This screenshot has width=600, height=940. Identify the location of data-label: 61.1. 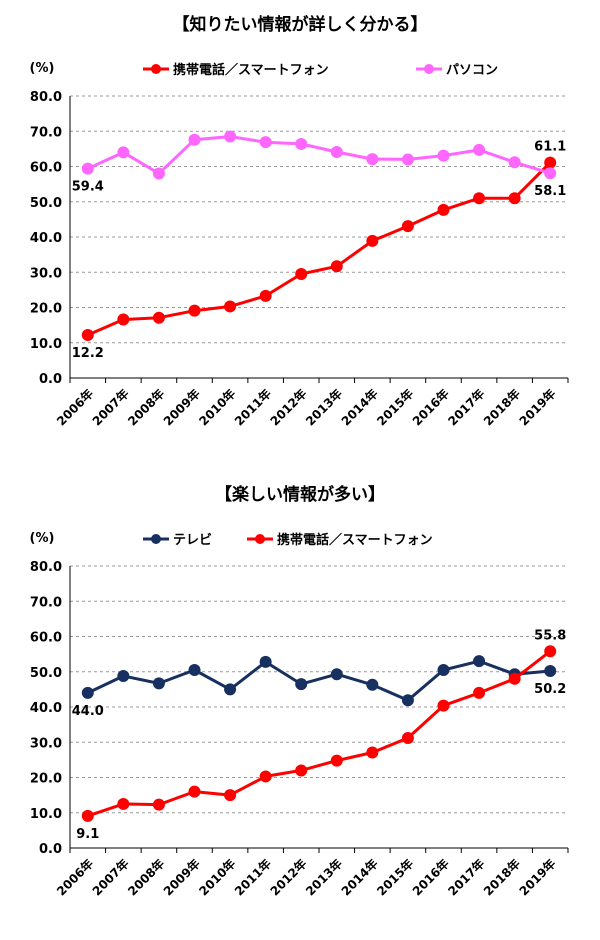
(550, 147).